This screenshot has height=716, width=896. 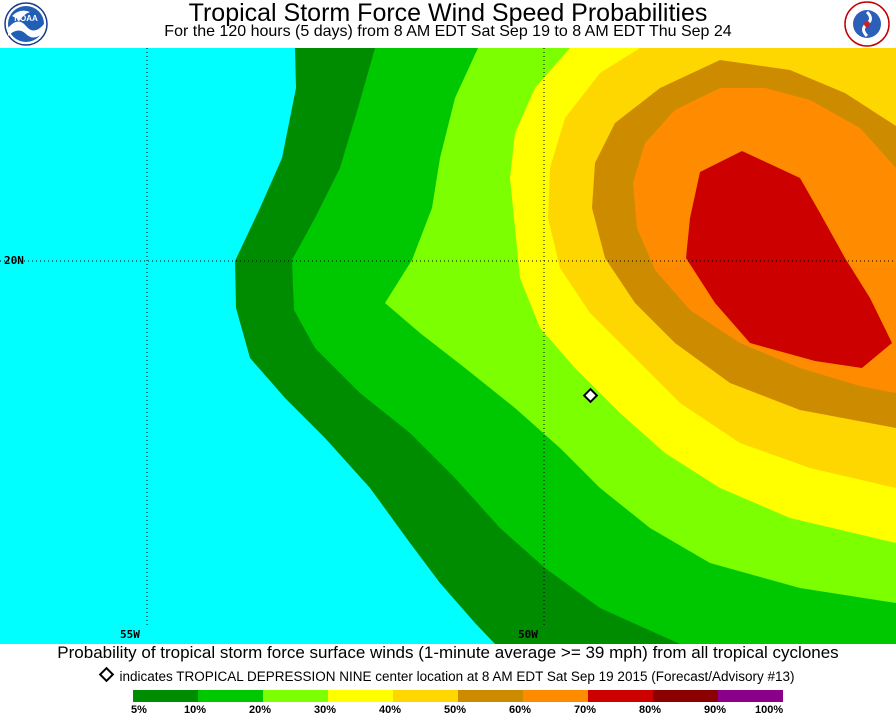 What do you see at coordinates (650, 710) in the screenshot?
I see `colorbar-tick-label: 80%` at bounding box center [650, 710].